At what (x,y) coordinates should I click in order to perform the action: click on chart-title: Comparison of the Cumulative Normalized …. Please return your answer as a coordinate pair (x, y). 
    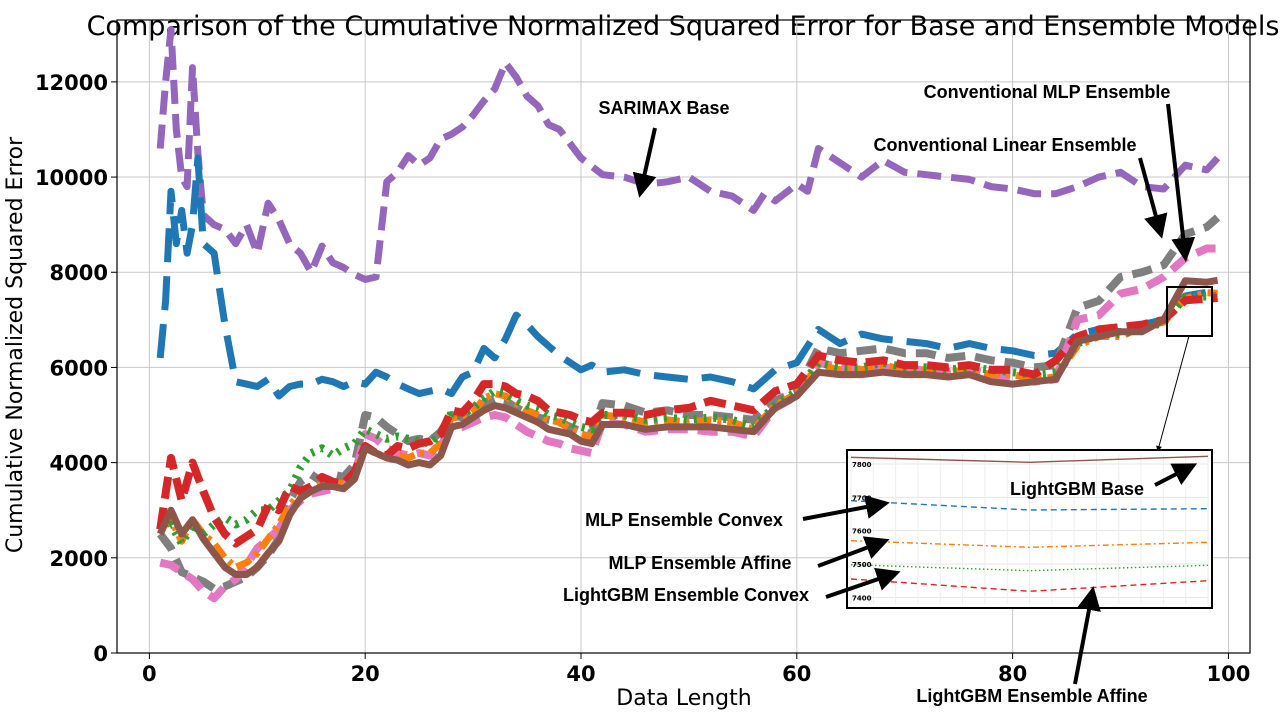
    Looking at the image, I should click on (683, 26).